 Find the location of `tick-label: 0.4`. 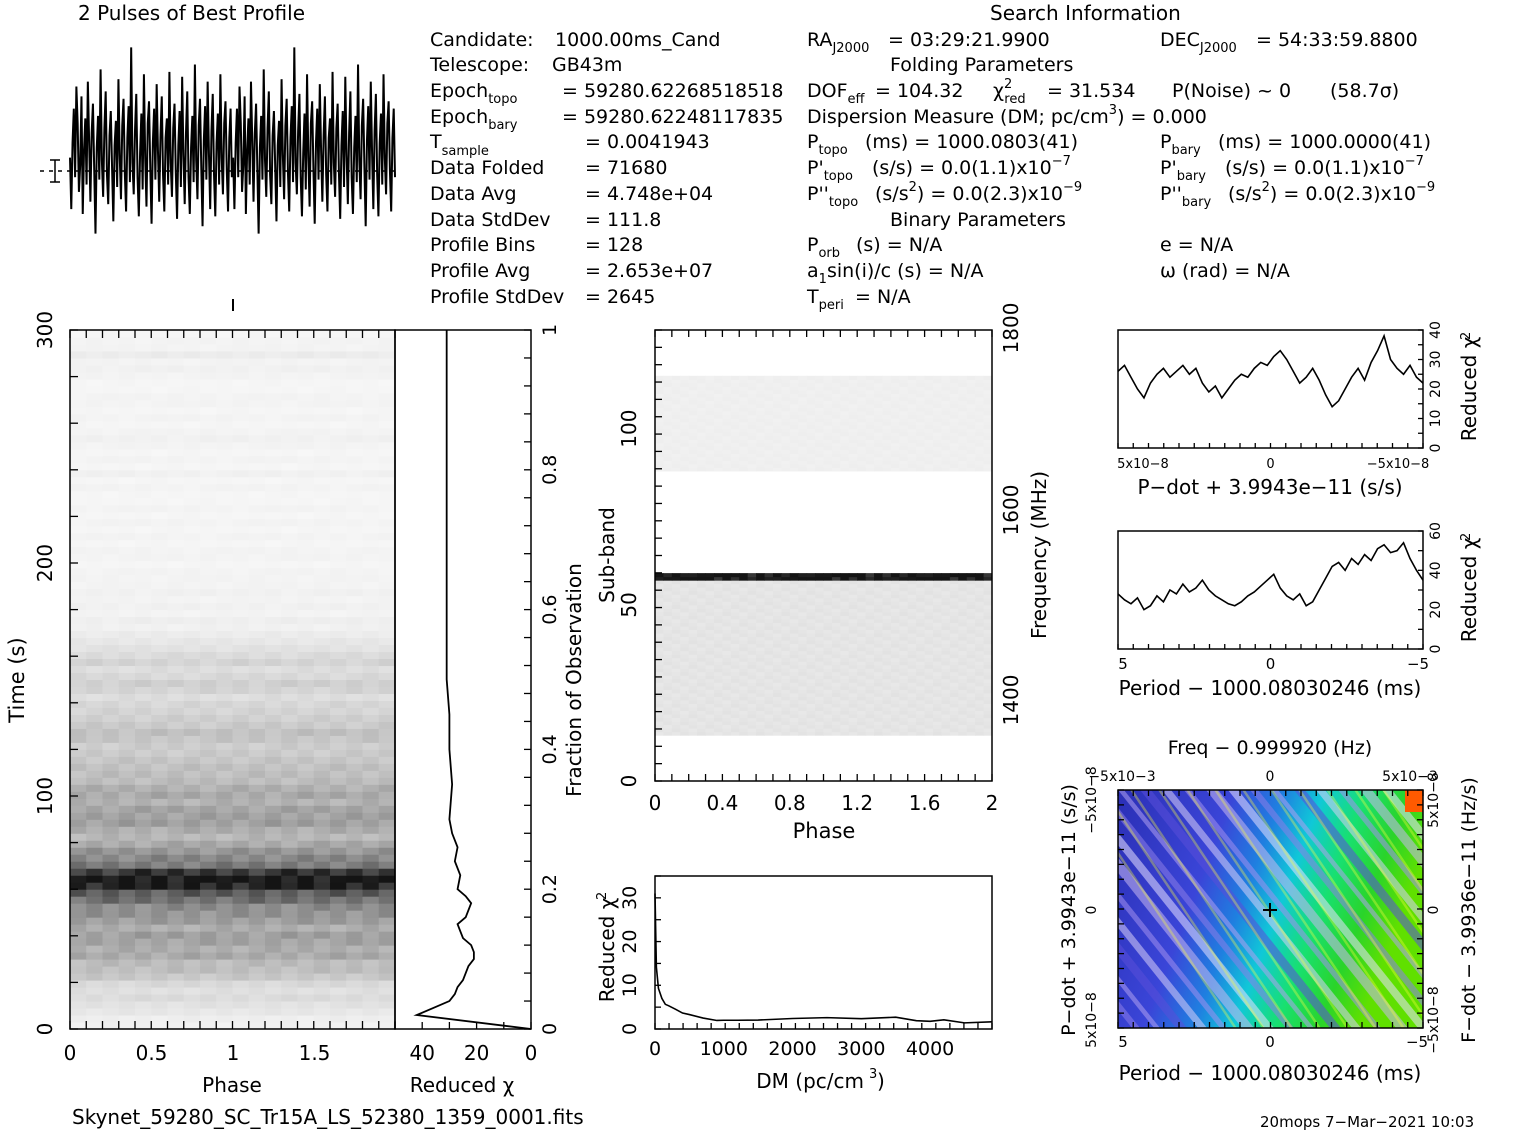

tick-label: 0.4 is located at coordinates (550, 749).